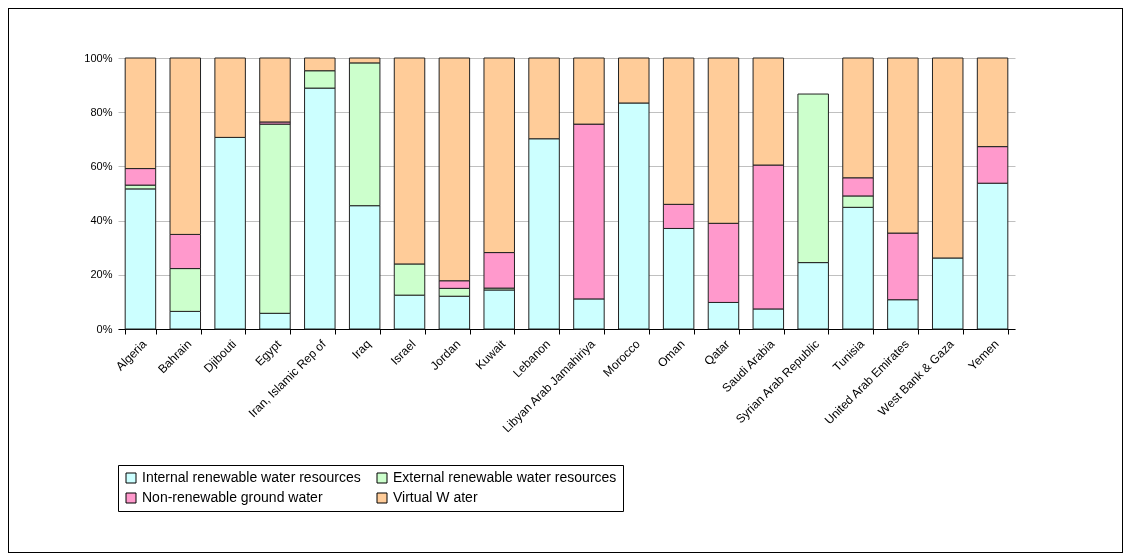 The width and height of the screenshot is (1131, 559). What do you see at coordinates (251, 477) in the screenshot?
I see `legend-label: Internal renewable water resources` at bounding box center [251, 477].